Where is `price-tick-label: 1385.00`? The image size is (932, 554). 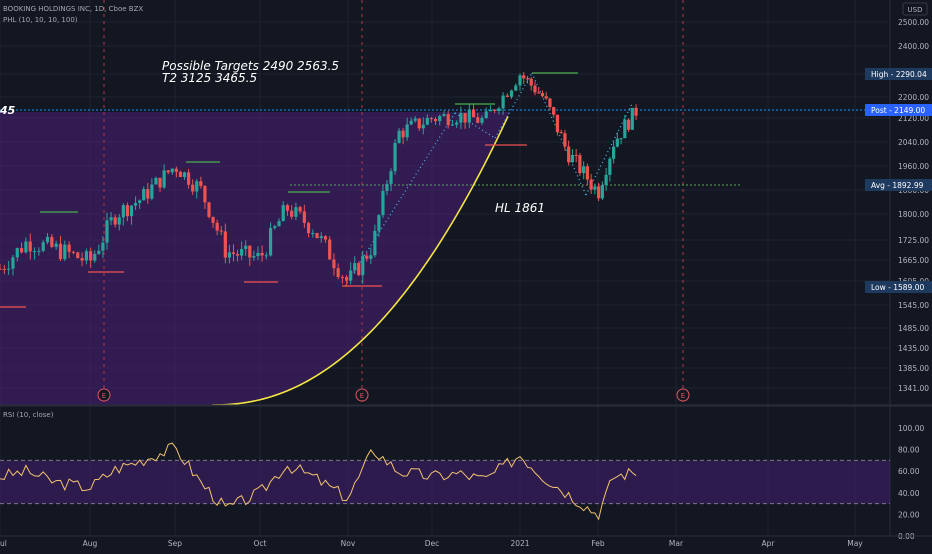 price-tick-label: 1385.00 is located at coordinates (913, 368).